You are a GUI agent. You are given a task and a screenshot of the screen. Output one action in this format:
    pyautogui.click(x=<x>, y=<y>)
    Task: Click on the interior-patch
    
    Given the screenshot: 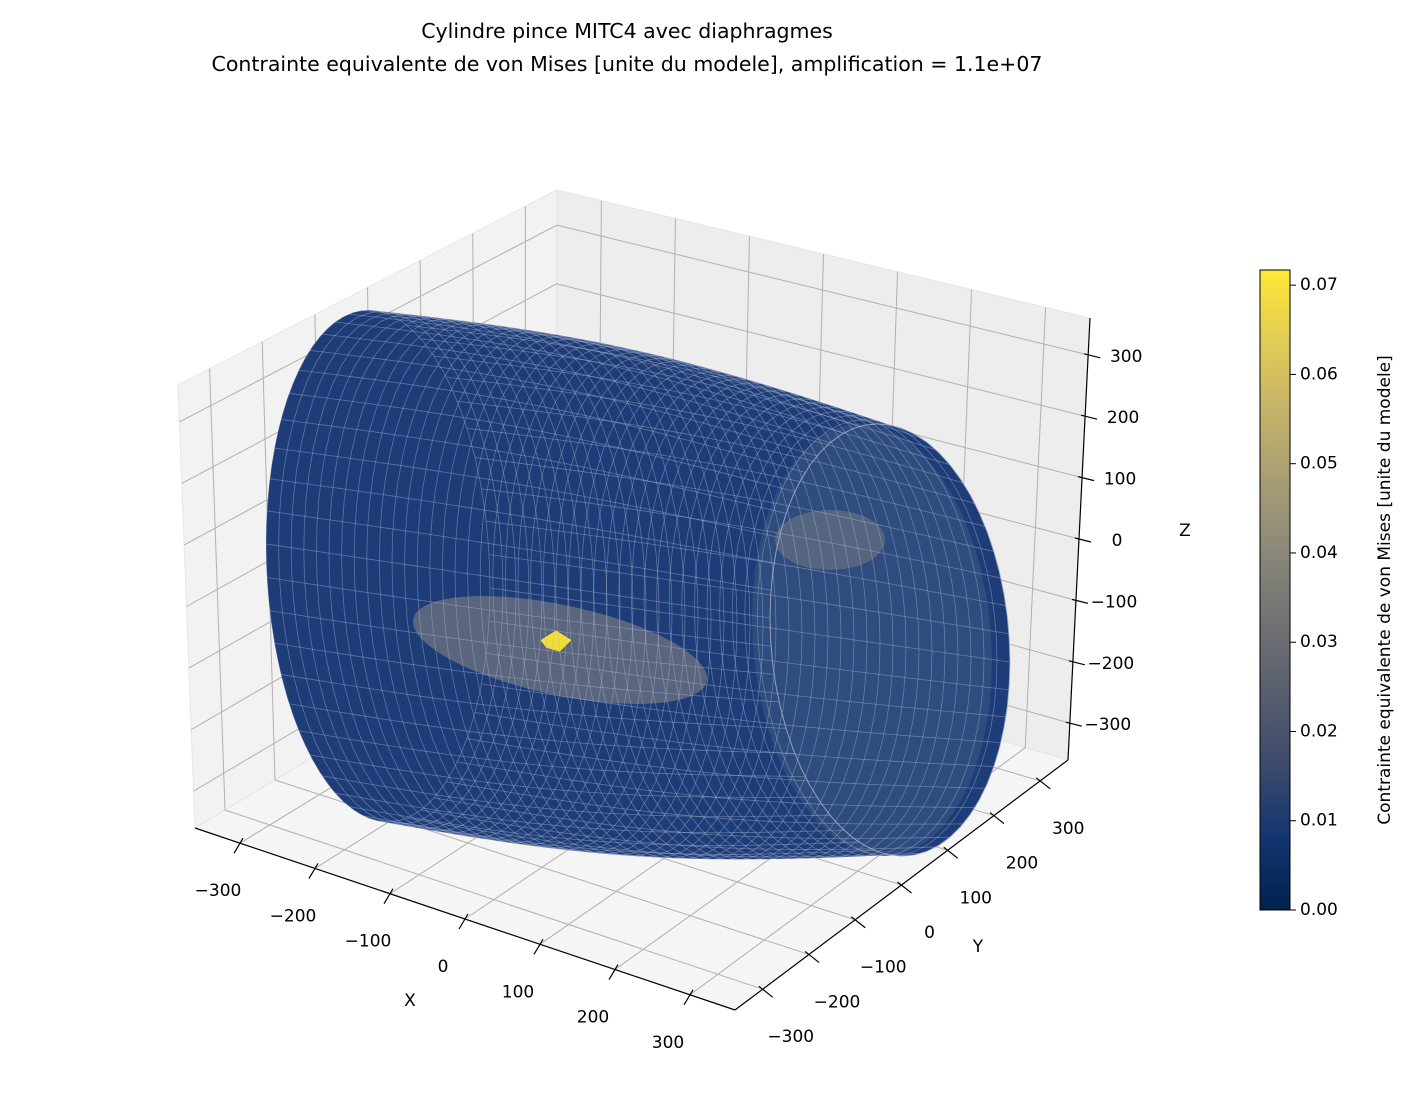 What is the action you would take?
    pyautogui.click(x=830, y=540)
    